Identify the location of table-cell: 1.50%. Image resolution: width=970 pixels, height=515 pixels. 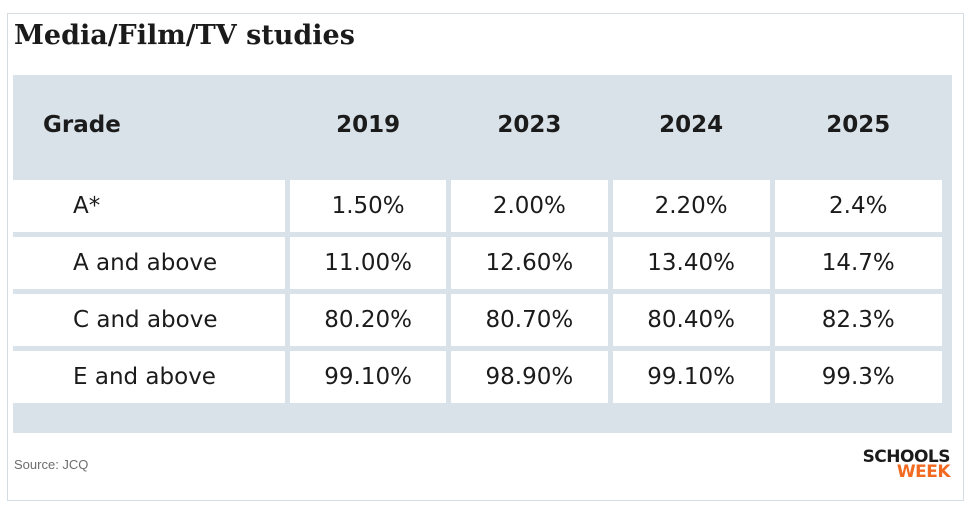
(368, 206).